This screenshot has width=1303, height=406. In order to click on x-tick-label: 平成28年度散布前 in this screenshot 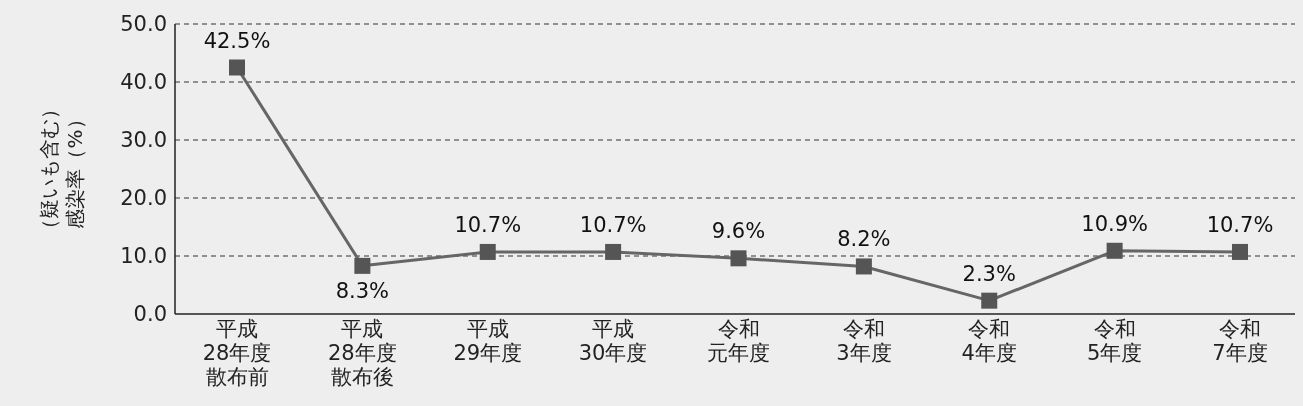, I will do `click(237, 353)`.